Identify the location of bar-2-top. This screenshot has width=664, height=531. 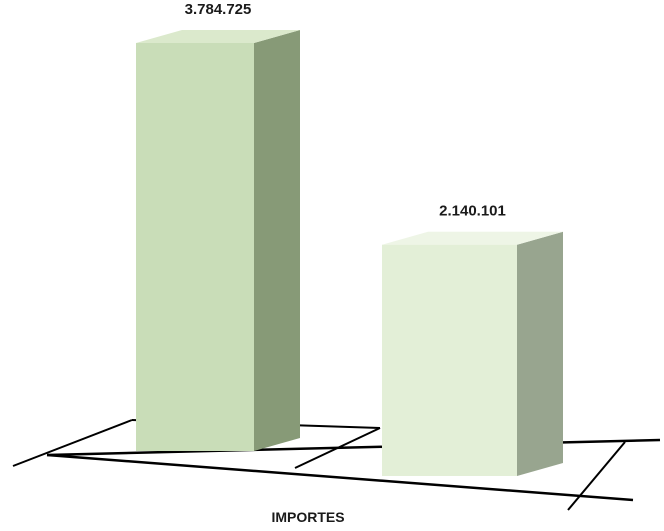
(472, 238).